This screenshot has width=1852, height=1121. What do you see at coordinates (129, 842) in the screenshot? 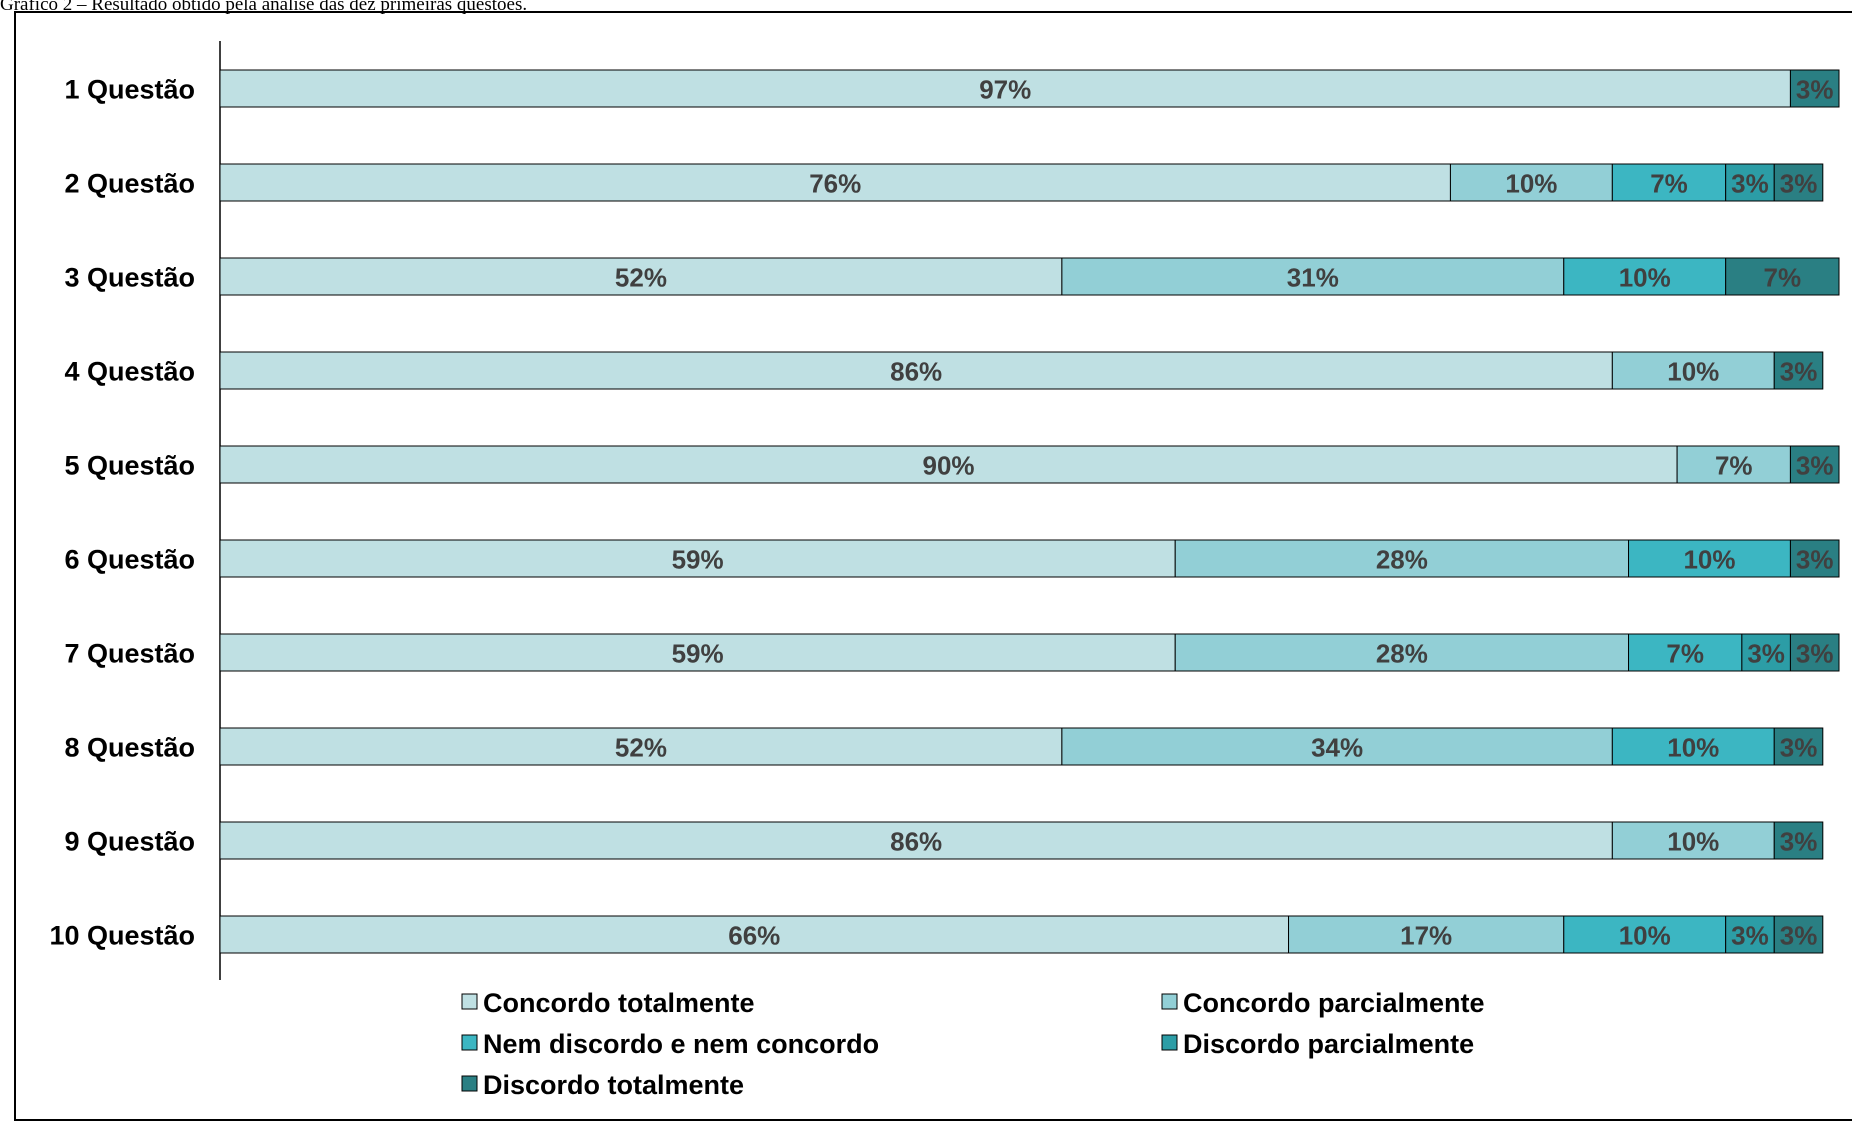
I see `category-label: 9 Questão` at bounding box center [129, 842].